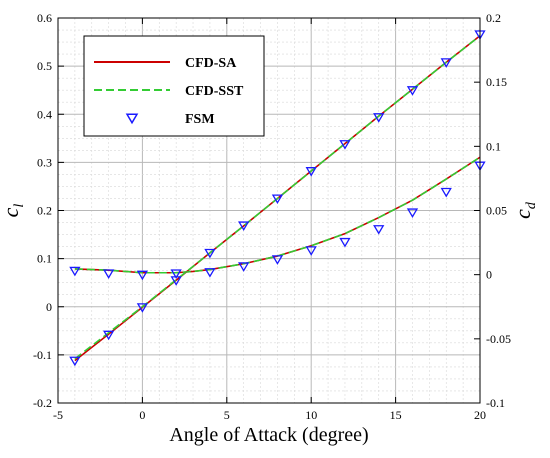 This screenshot has height=458, width=550. What do you see at coordinates (311, 415) in the screenshot?
I see `x-tick-label: 10` at bounding box center [311, 415].